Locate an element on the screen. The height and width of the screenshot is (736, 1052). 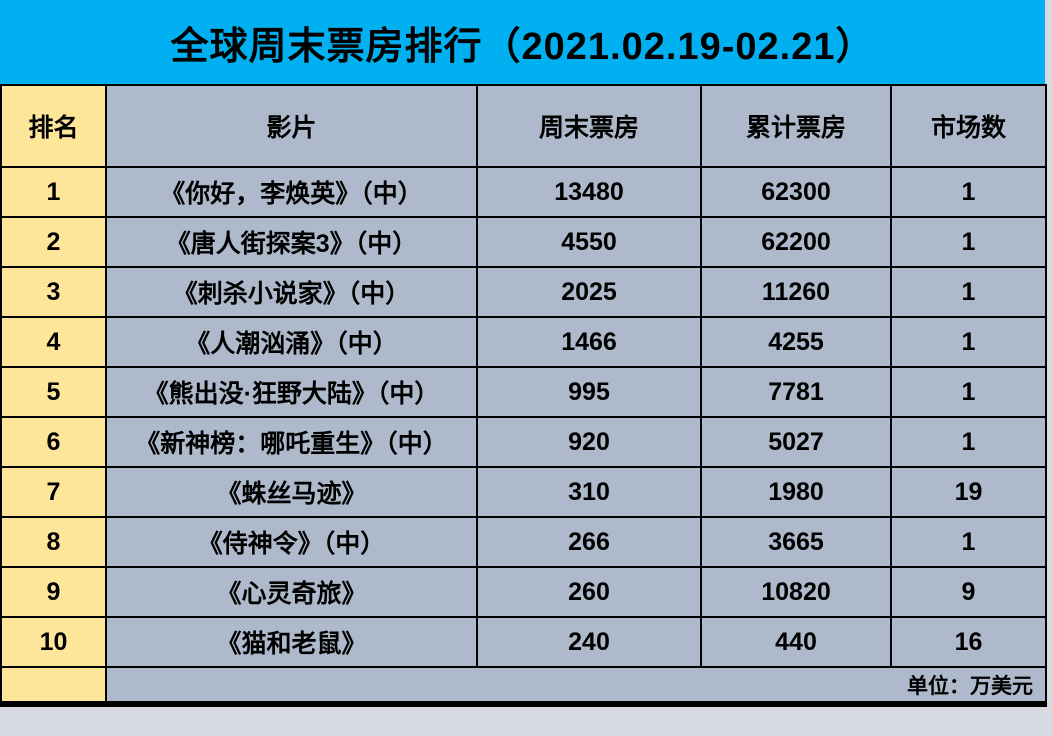
cell-film: 《新神榜：哪吒重生》（中） is located at coordinates (291, 442).